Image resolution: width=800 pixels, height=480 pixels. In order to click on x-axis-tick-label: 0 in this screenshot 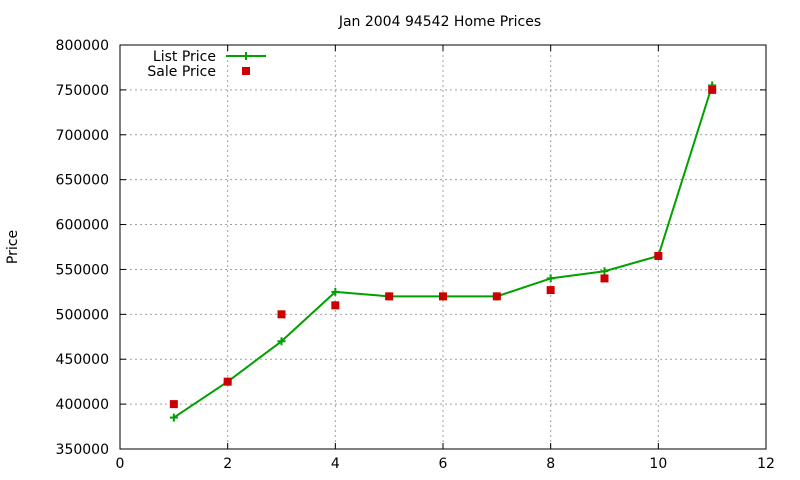, I will do `click(120, 464)`.